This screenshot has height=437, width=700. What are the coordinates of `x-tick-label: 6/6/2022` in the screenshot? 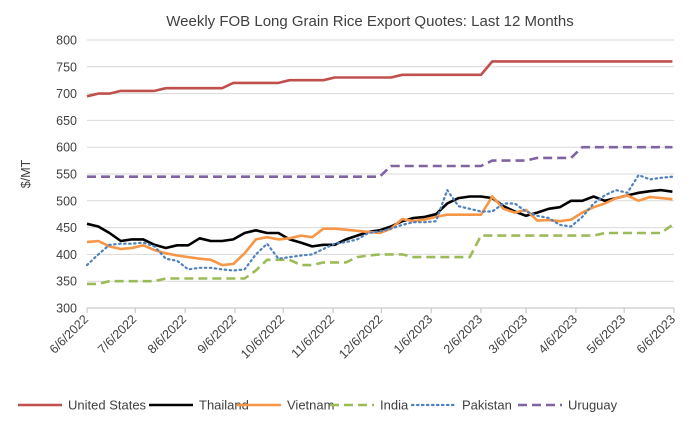 It's located at (69, 334).